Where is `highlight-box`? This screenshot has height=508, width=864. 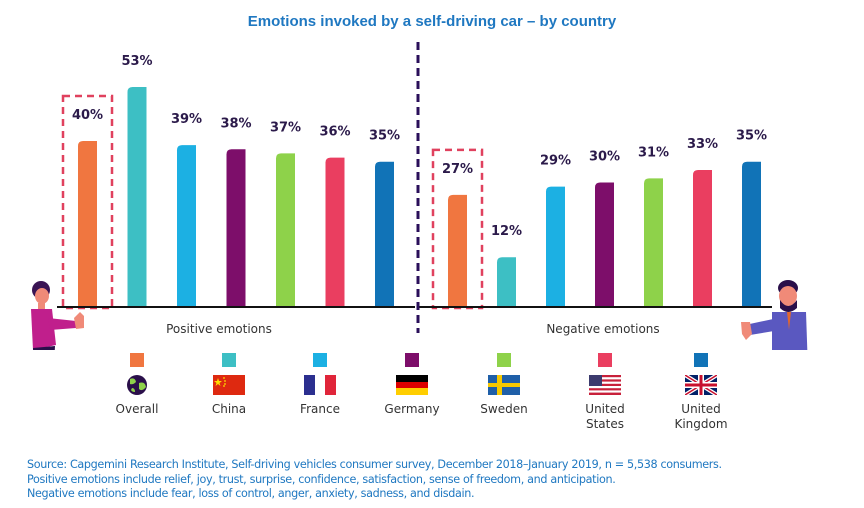
highlight-box is located at coordinates (87, 202).